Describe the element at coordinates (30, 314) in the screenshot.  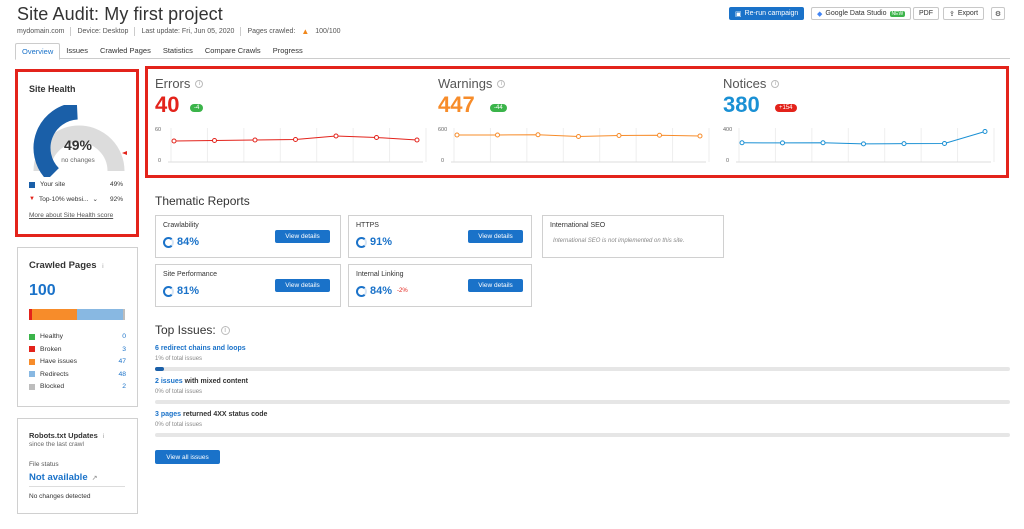
I see `bar-segment-broken` at that location.